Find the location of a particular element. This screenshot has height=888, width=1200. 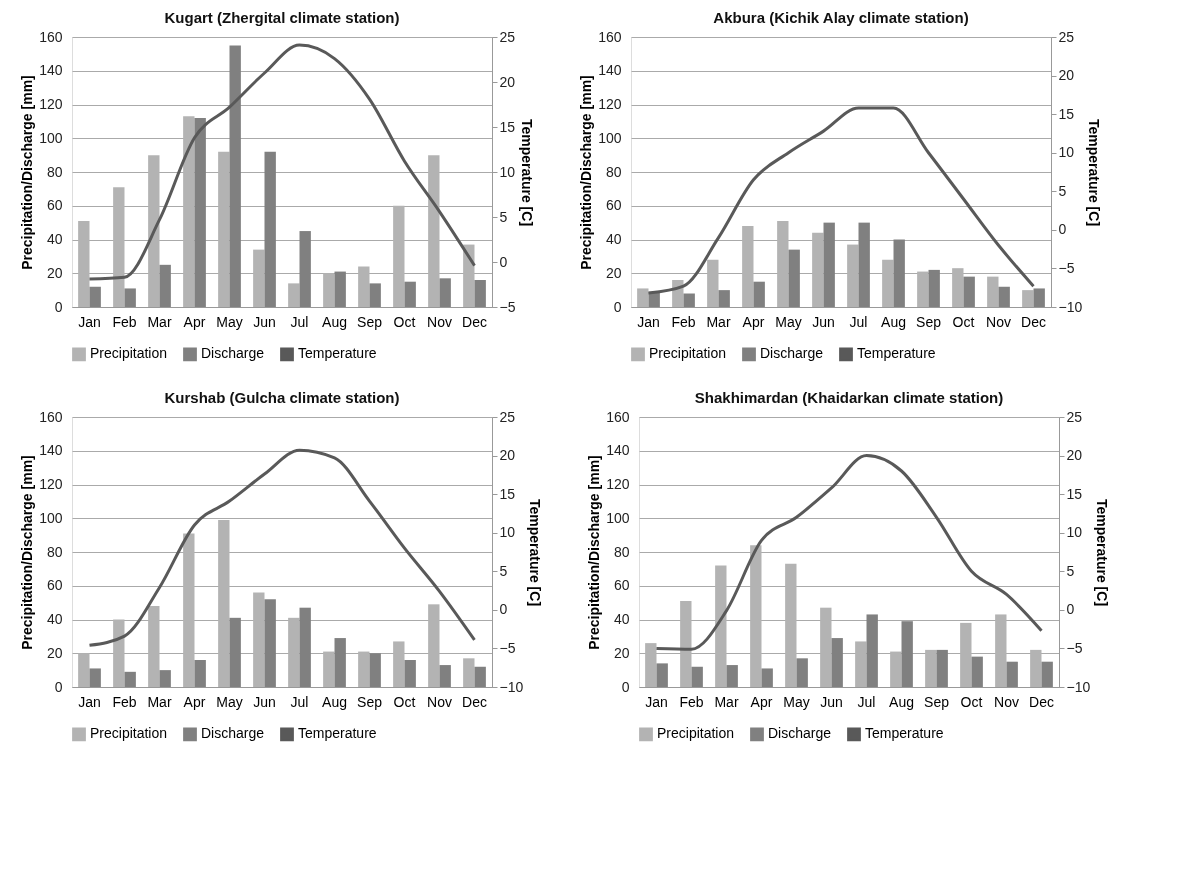

x-tick-label: Oct is located at coordinates (404, 321).